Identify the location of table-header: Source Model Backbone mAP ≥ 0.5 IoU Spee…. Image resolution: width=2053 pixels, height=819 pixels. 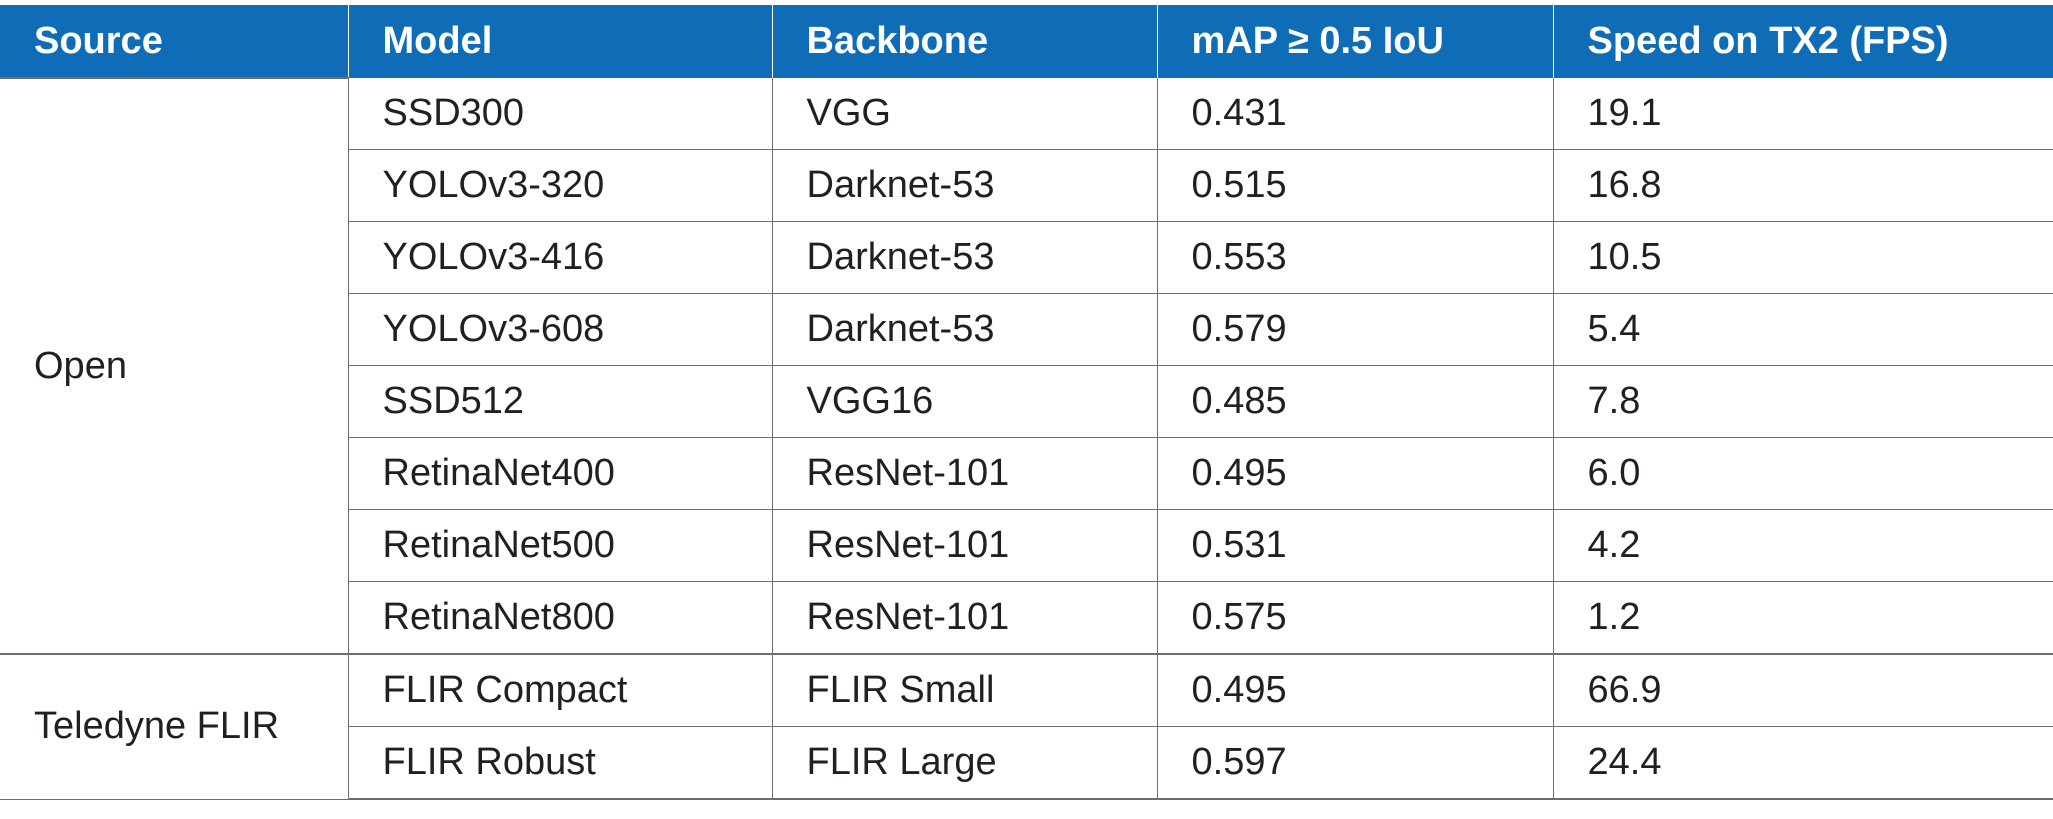
(1026, 41).